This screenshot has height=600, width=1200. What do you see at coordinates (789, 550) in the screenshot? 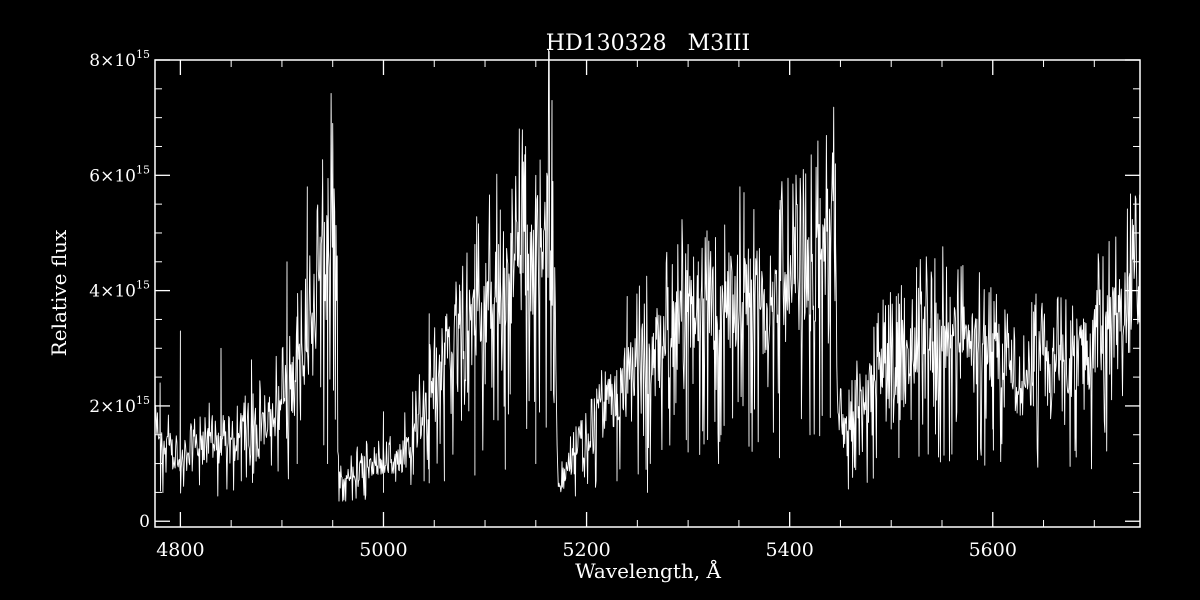
I see `x-tick-label: 5400` at bounding box center [789, 550].